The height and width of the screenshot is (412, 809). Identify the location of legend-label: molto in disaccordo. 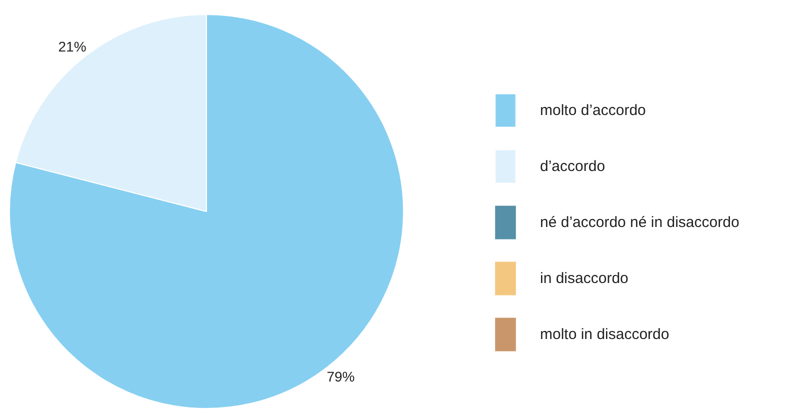
(605, 334).